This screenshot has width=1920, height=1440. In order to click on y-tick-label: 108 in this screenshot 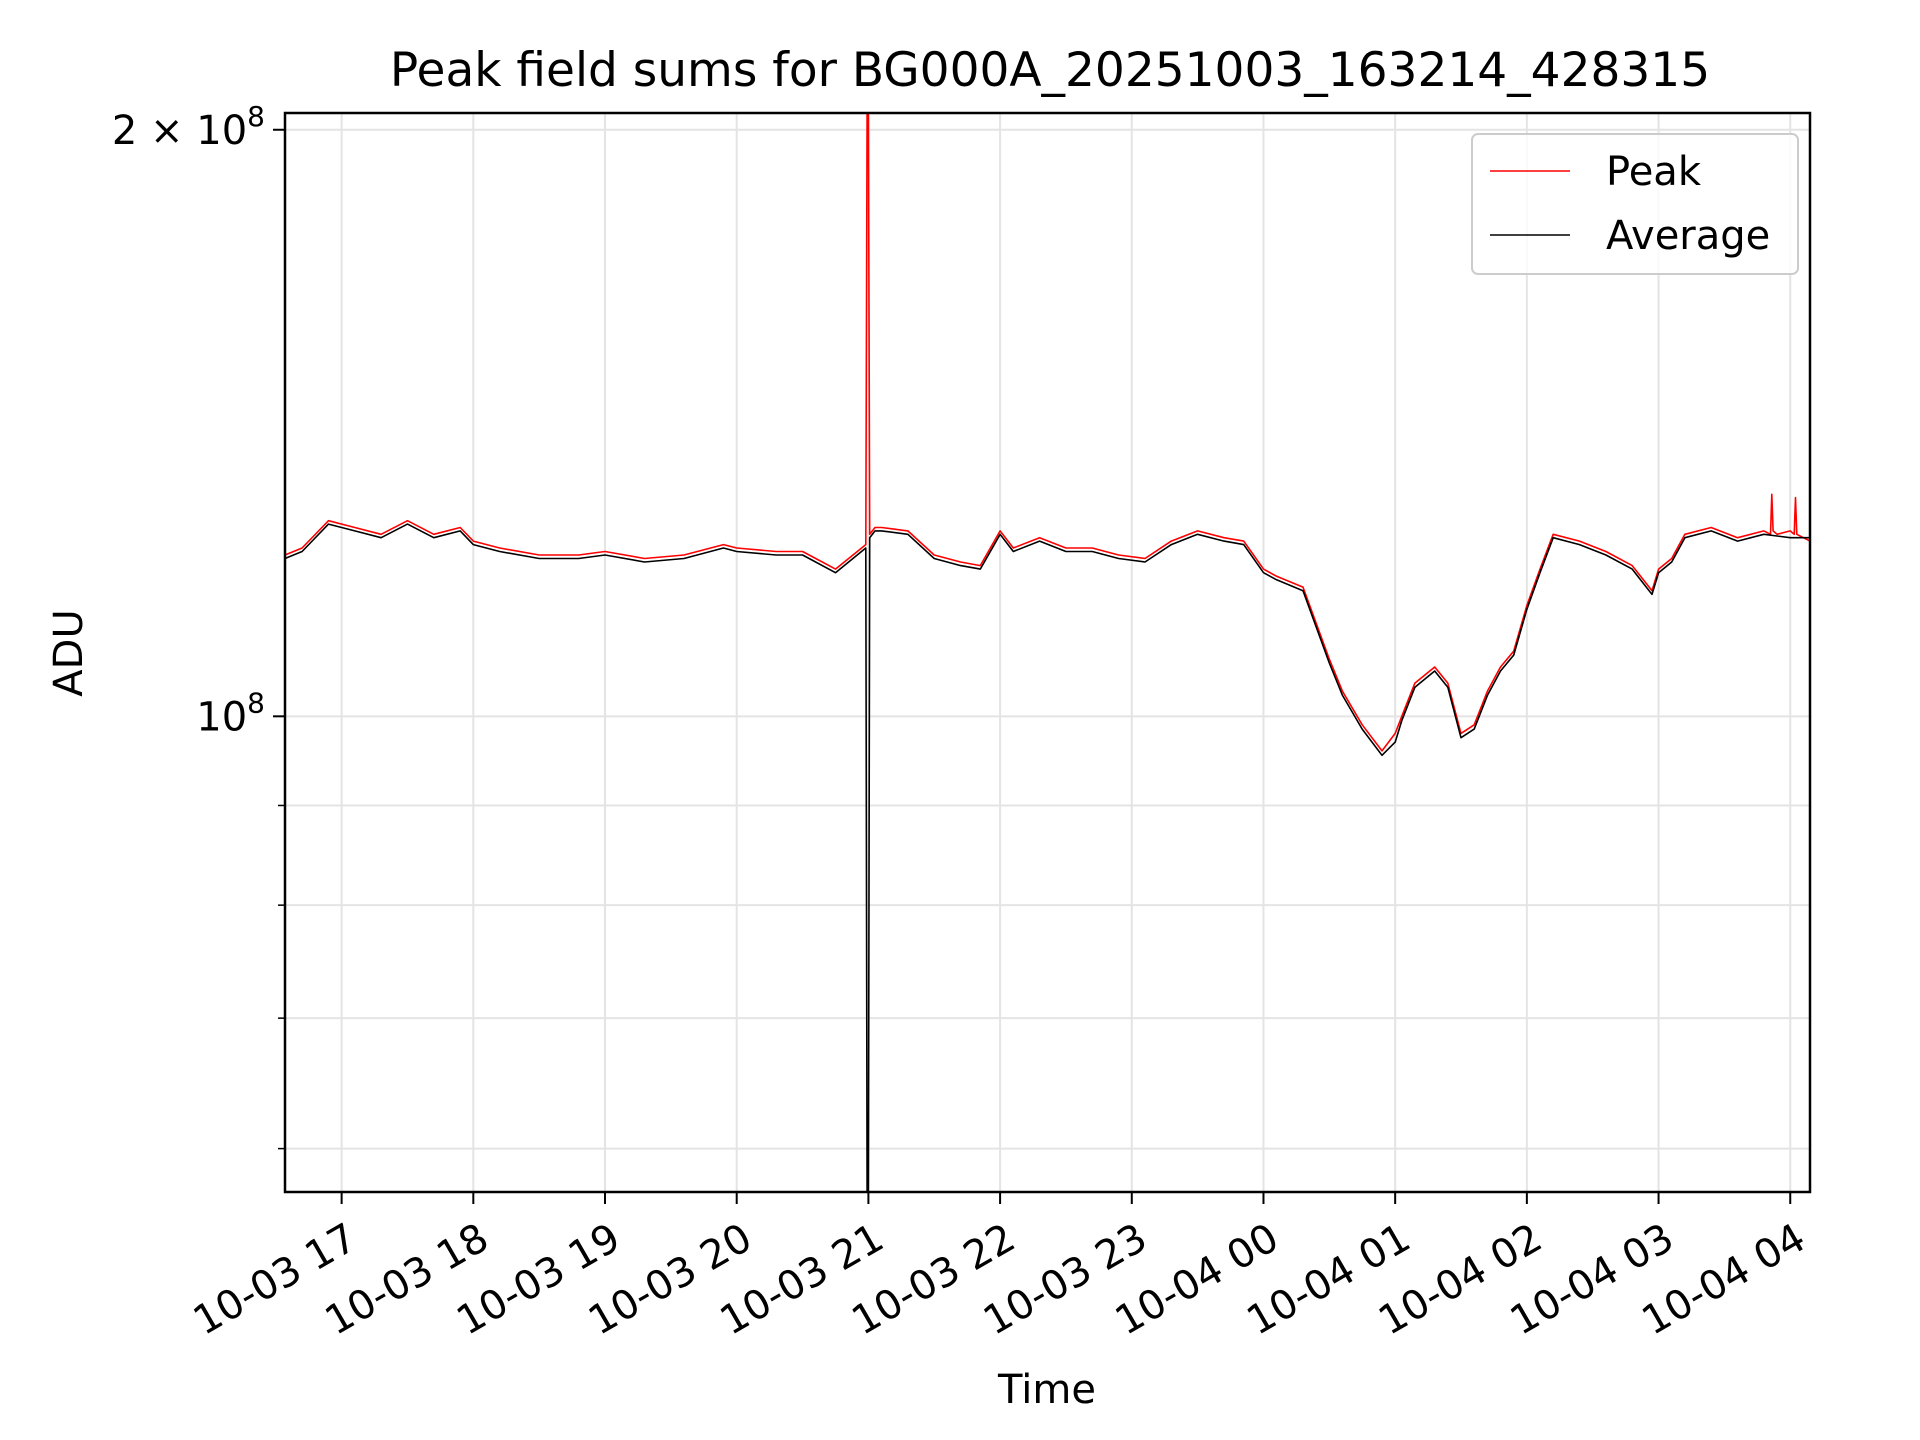, I will do `click(230, 713)`.